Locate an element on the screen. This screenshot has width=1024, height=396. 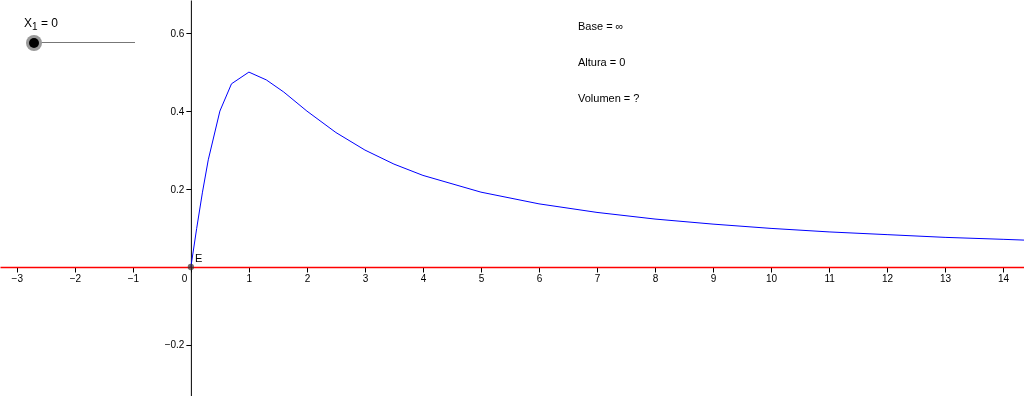
x-tick-label: 4 is located at coordinates (423, 279).